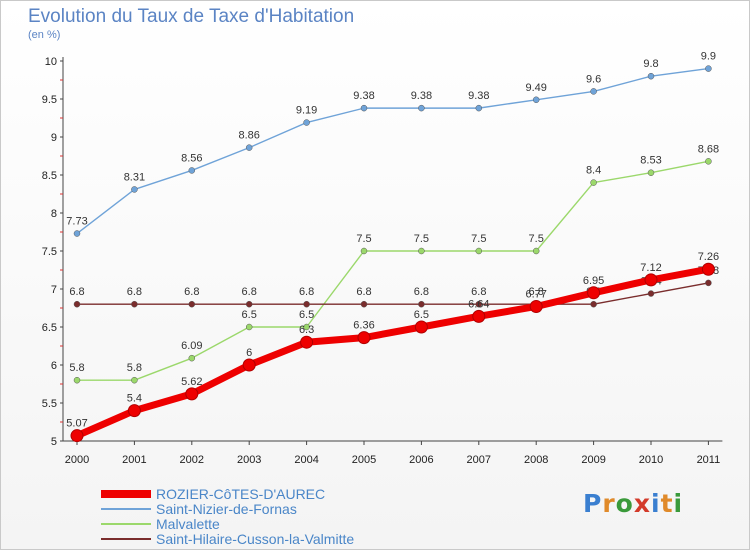 The image size is (750, 550). I want to click on logo-letter: P, so click(593, 503).